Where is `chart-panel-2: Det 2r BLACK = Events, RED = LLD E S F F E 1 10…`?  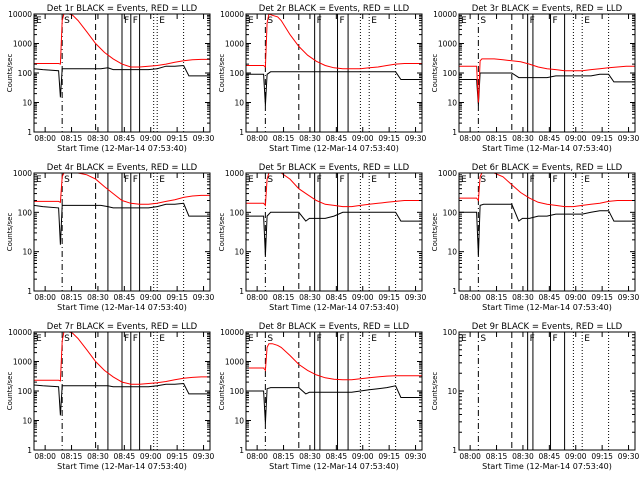
chart-panel-2: Det 2r BLACK = Events, RED = LLD E S F F E 1 10… is located at coordinates (322, 78).